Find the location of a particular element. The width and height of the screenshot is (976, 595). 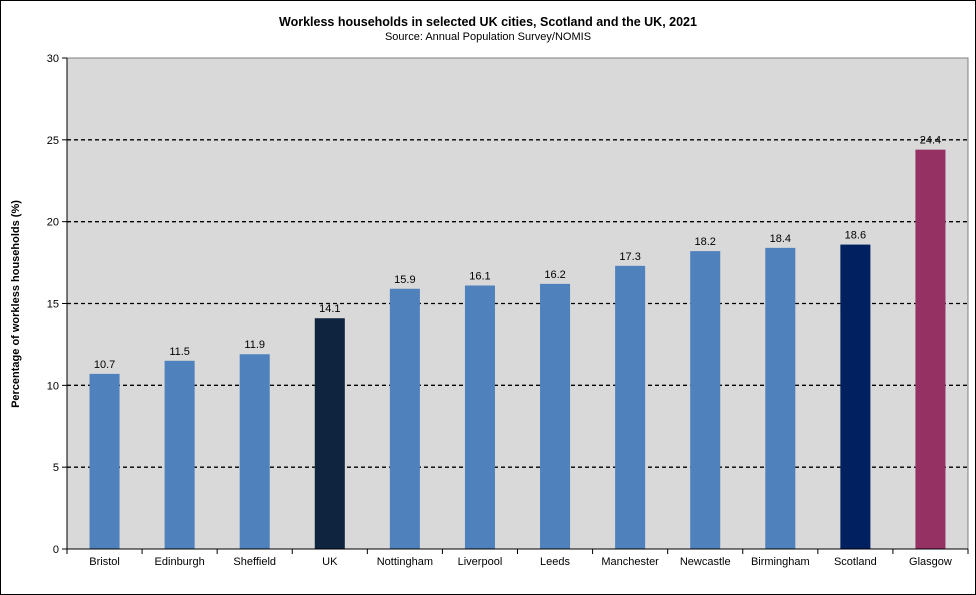

bar-bristol is located at coordinates (104, 461).